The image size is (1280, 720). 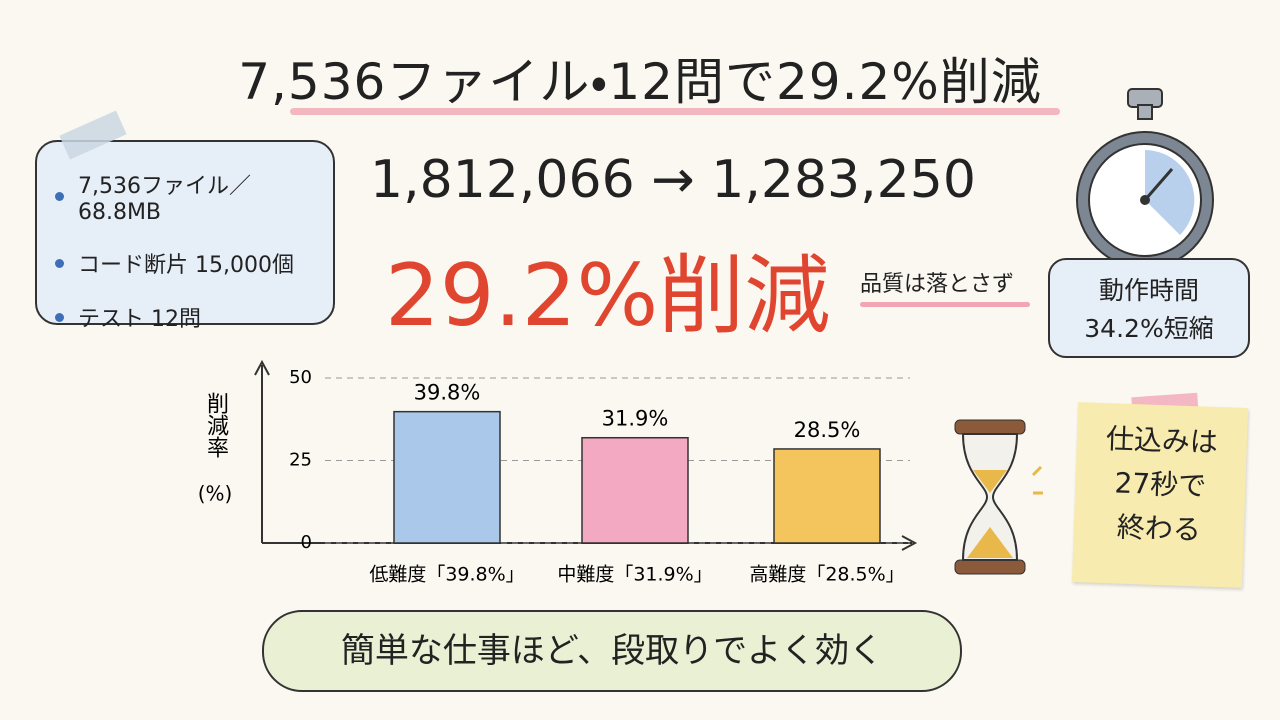 I want to click on sticky-note: 仕込みは 27秒で 終わる, so click(x=1160, y=495).